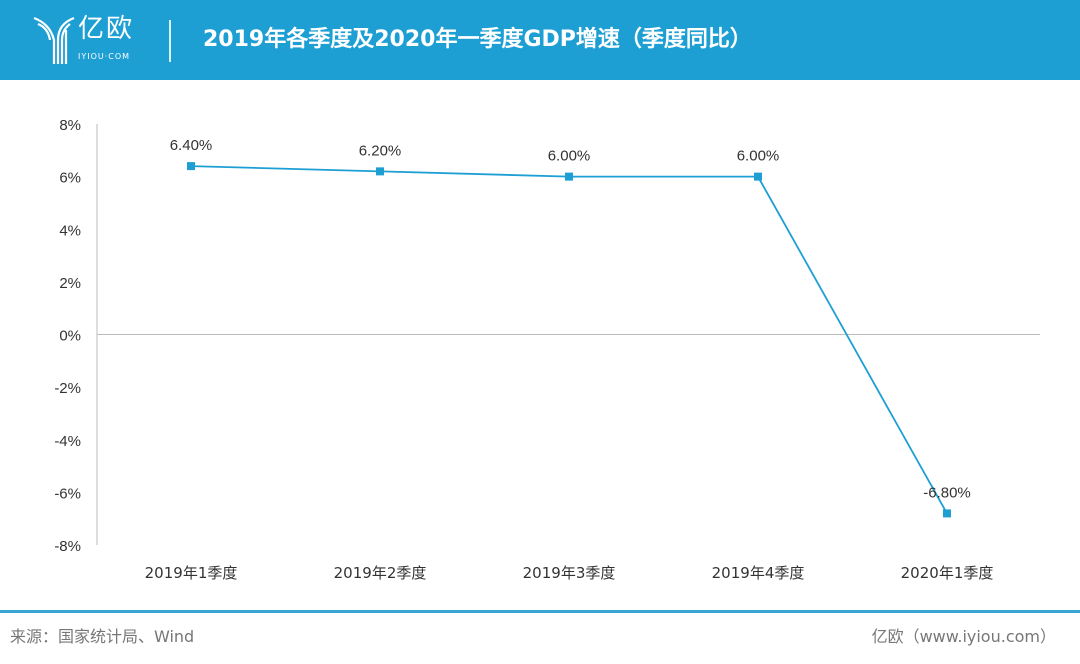 This screenshot has height=664, width=1080. Describe the element at coordinates (67, 388) in the screenshot. I see `y-tick-label: -2%` at that location.